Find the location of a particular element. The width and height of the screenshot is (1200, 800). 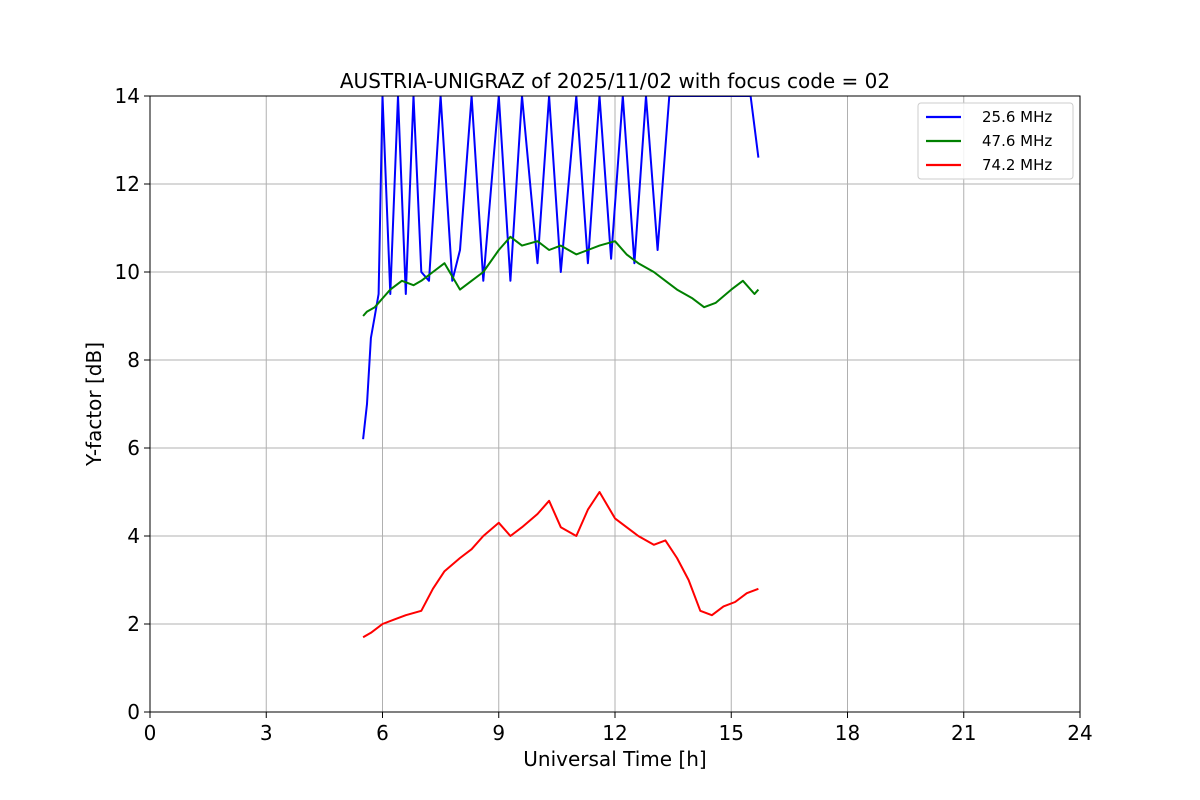

x-tick-label: 3 is located at coordinates (266, 733).